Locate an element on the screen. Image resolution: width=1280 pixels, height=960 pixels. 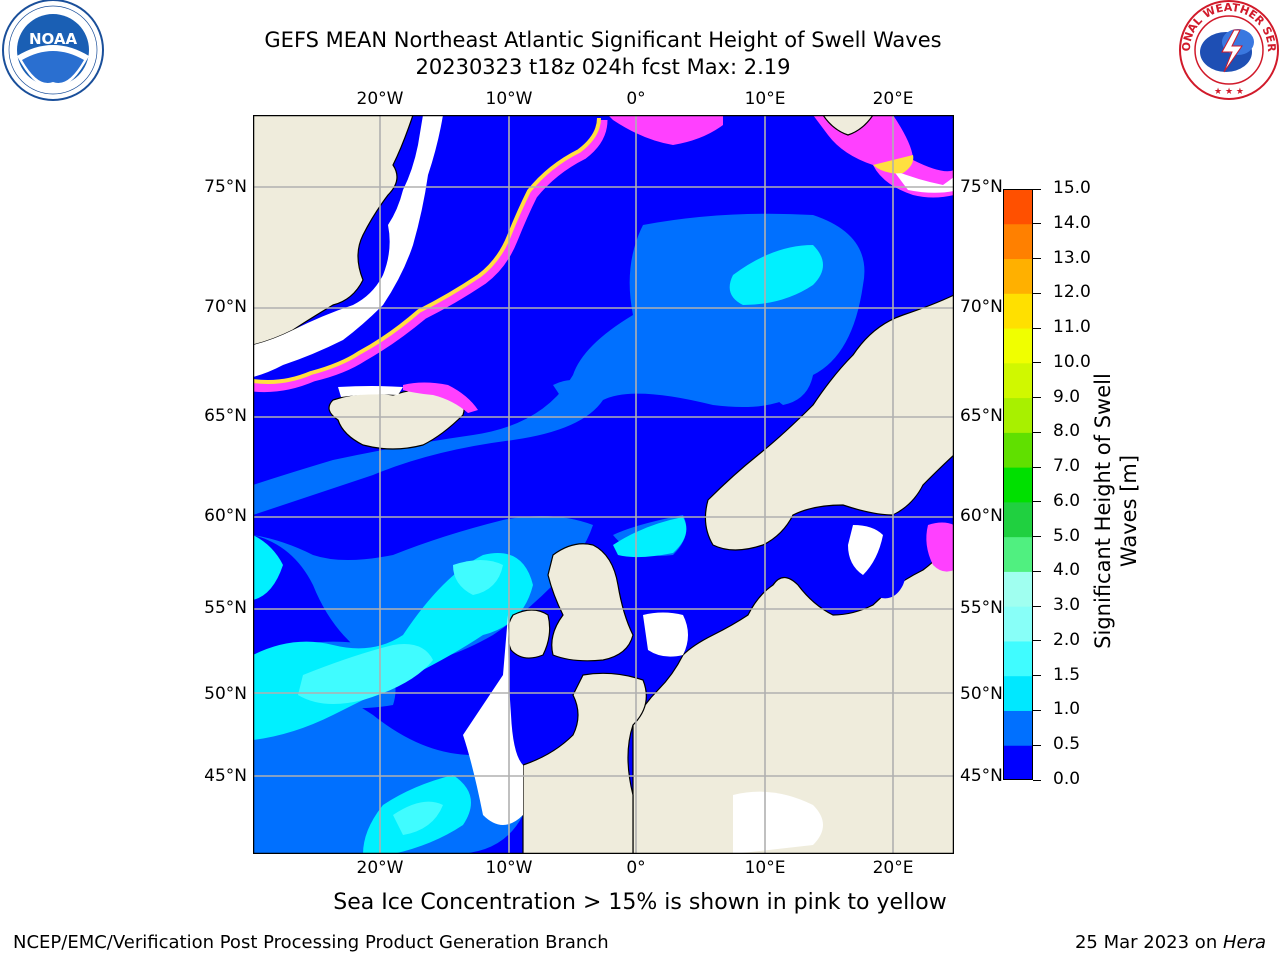
lon-tick-top-10e: 10°E is located at coordinates (765, 99).